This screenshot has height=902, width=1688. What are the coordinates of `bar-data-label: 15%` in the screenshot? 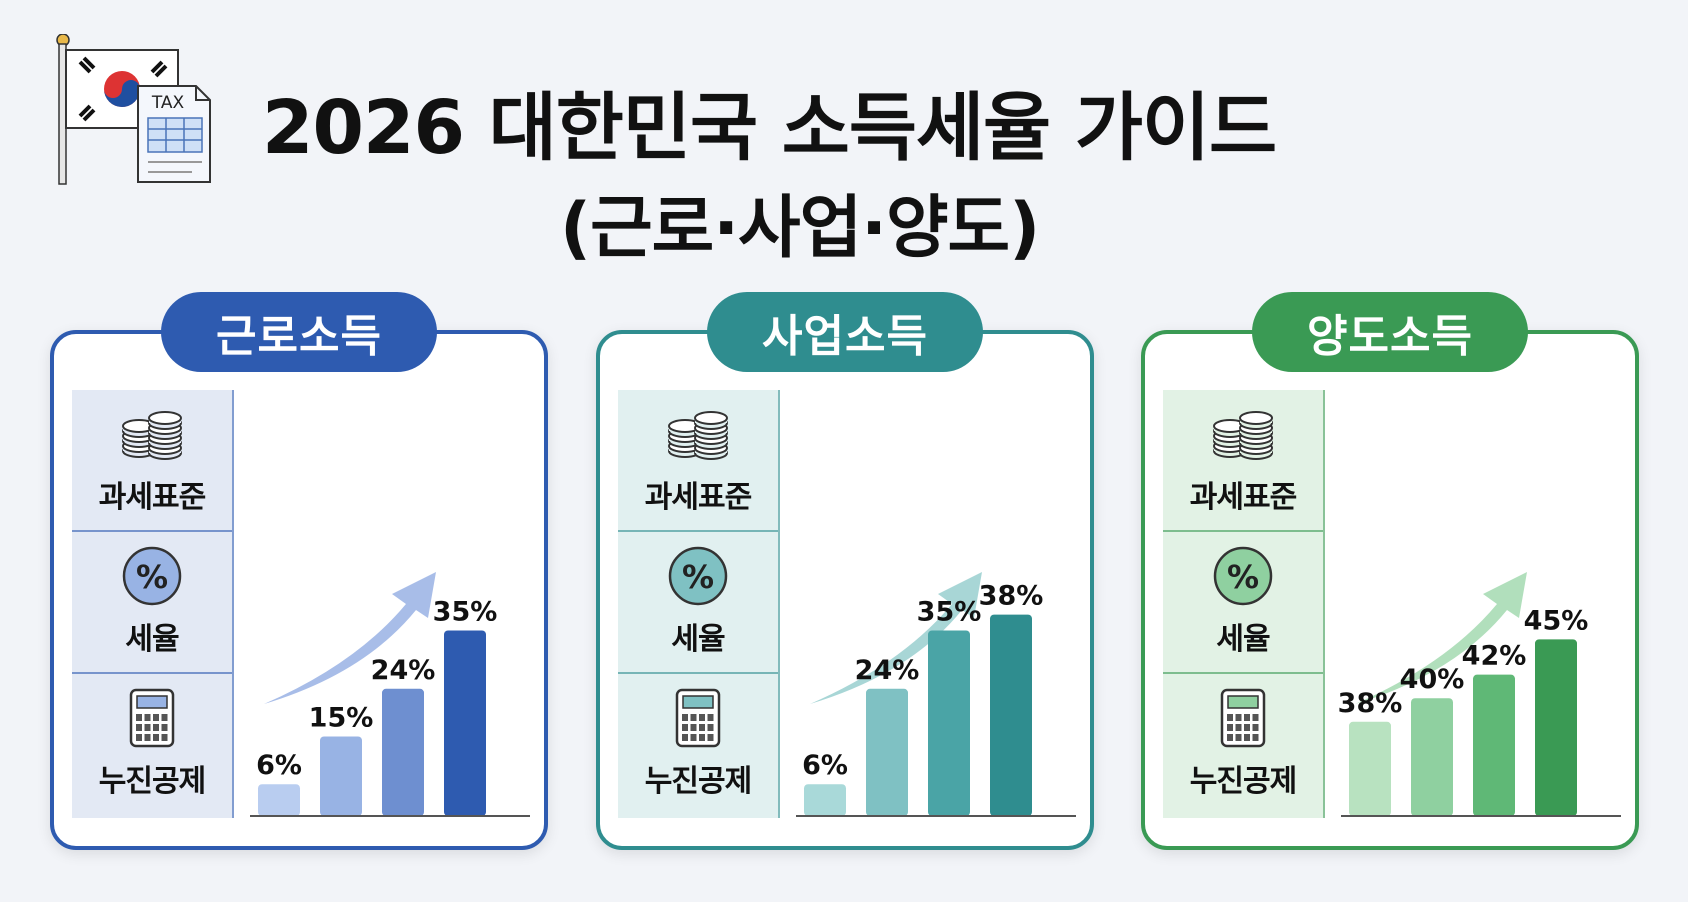 It's located at (341, 718).